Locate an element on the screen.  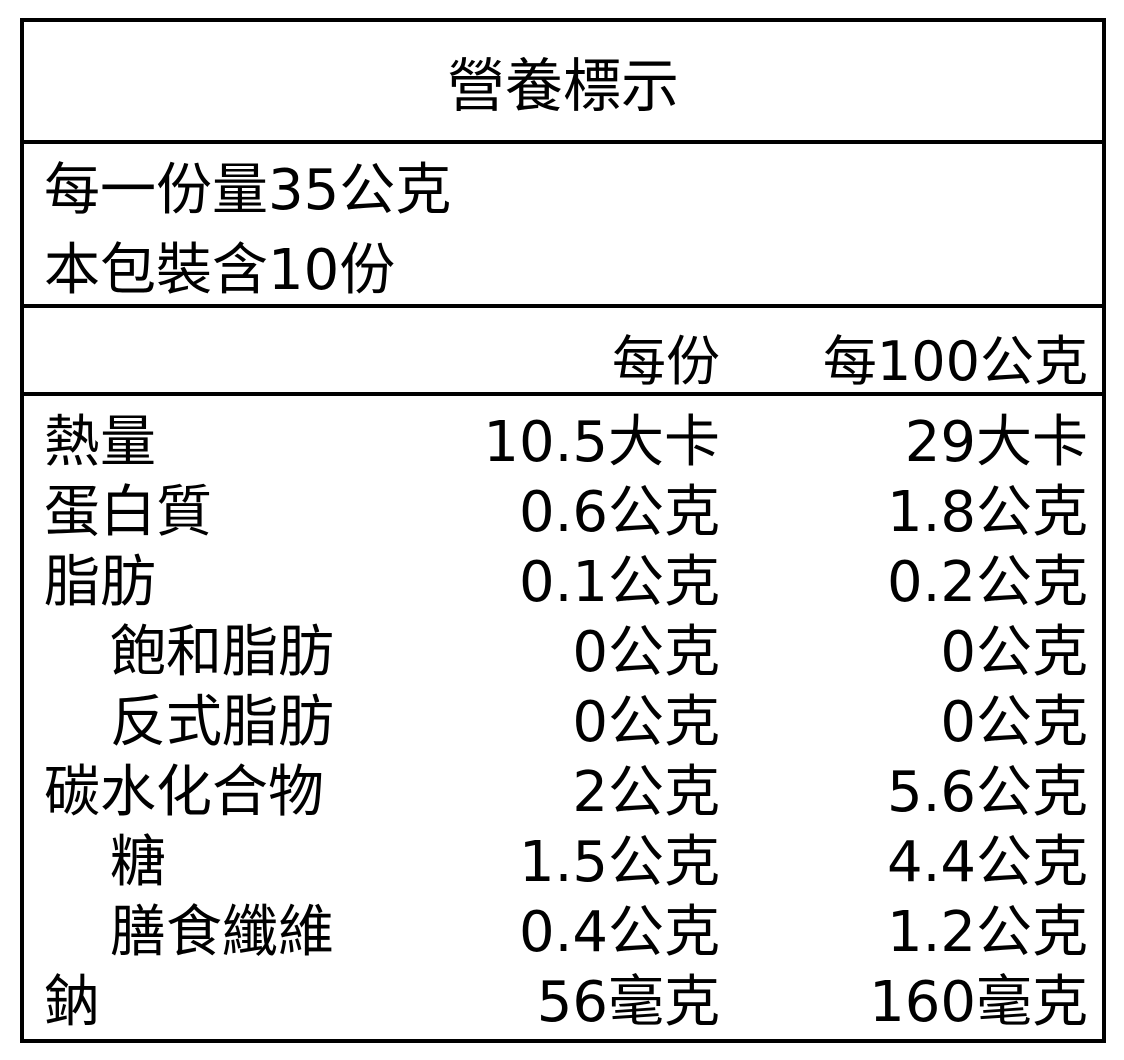
per-serving-value: 10.5大卡 is located at coordinates (601, 442).